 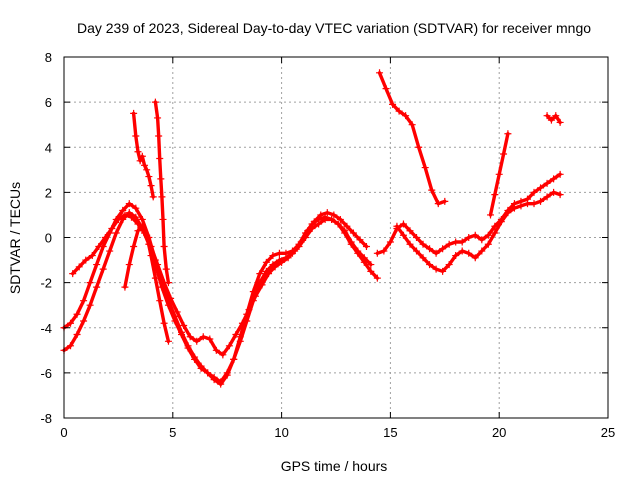 What do you see at coordinates (48, 238) in the screenshot?
I see `y-tick-label: 0` at bounding box center [48, 238].